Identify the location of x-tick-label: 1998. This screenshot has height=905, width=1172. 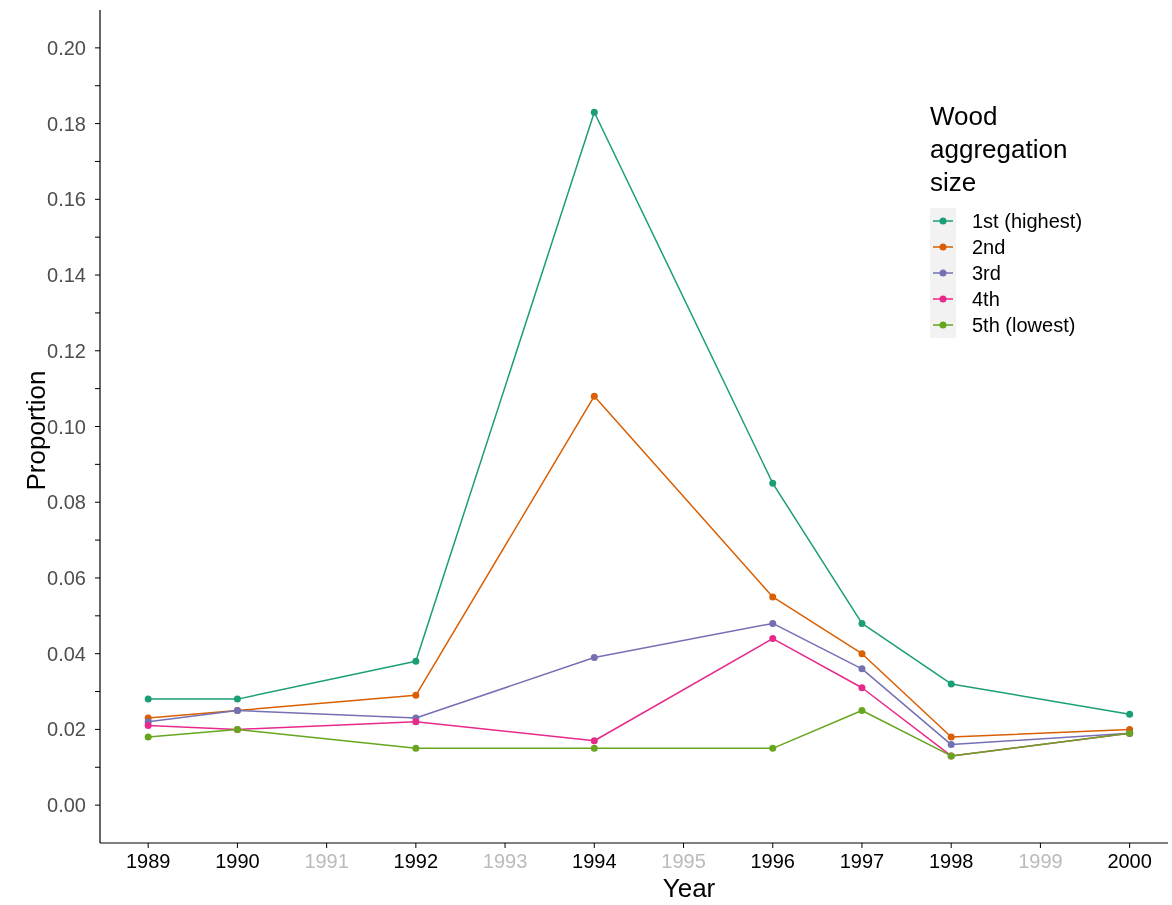
(951, 861).